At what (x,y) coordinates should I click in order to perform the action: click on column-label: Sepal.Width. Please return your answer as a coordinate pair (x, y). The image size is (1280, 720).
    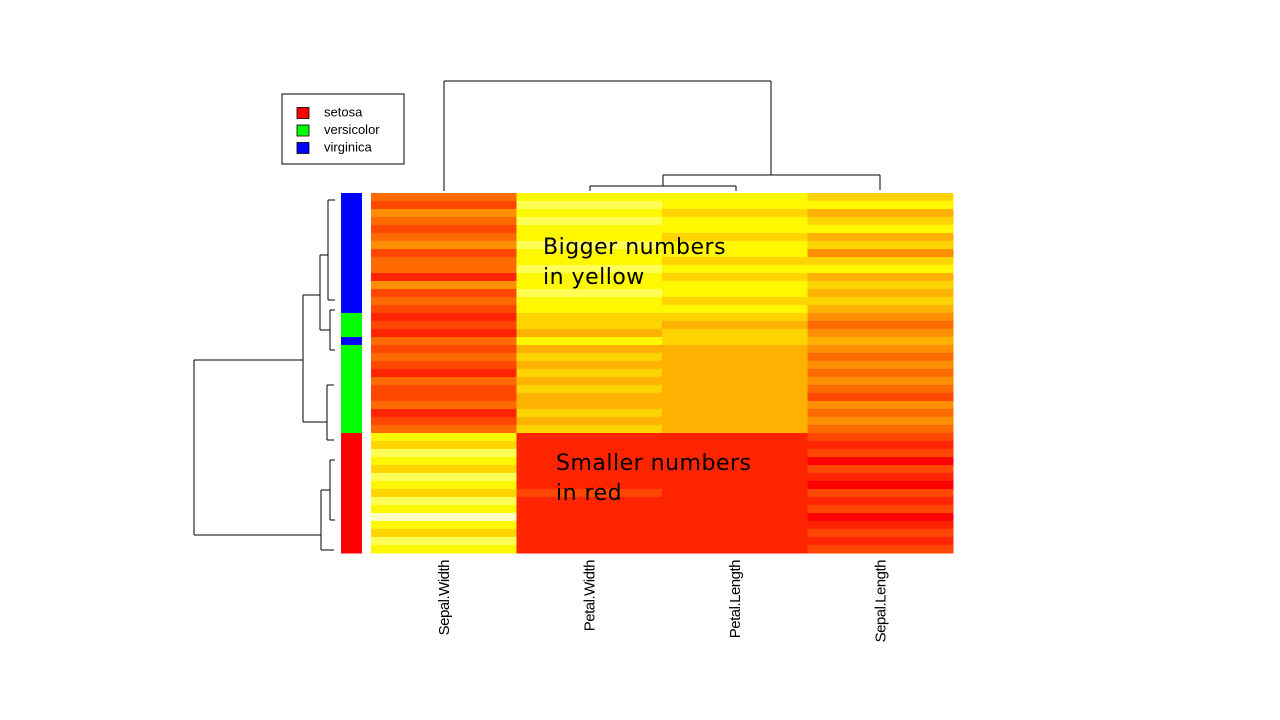
    Looking at the image, I should click on (444, 598).